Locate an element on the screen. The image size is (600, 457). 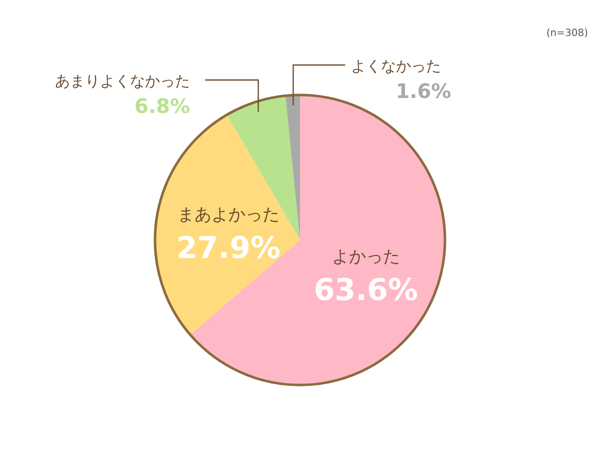
slice-label: まあよかった is located at coordinates (228, 215).